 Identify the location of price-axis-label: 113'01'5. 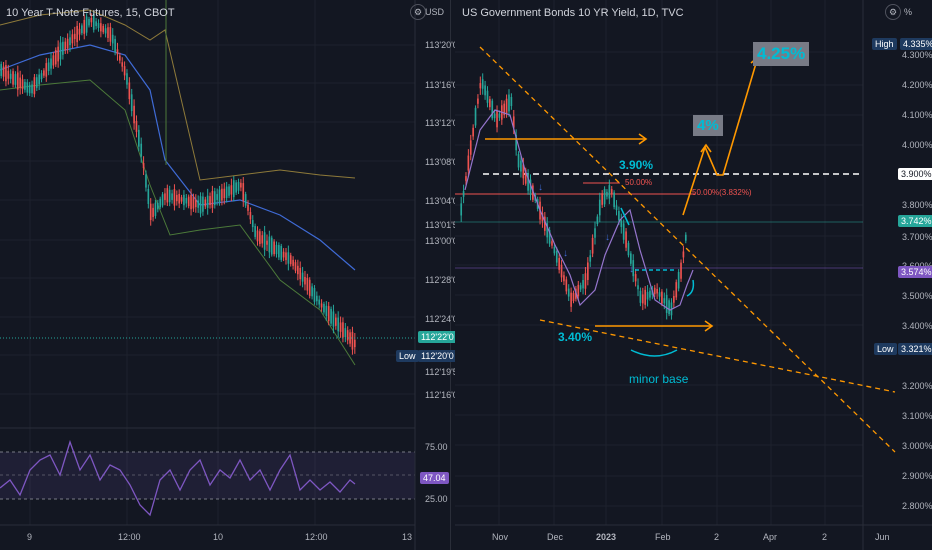
(441, 225).